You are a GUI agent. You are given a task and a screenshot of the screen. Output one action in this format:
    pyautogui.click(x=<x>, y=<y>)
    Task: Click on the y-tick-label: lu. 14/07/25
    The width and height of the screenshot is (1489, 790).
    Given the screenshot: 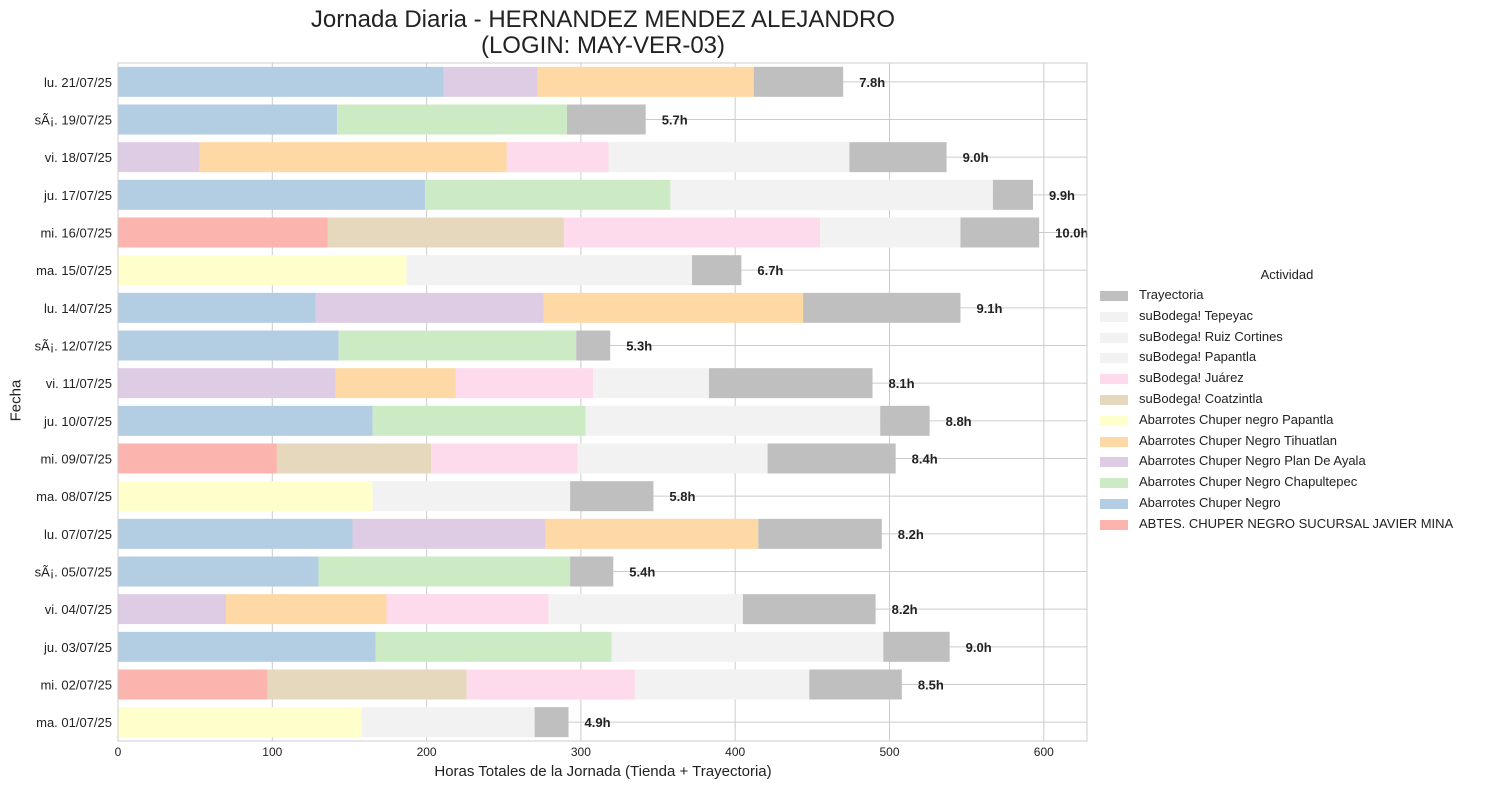 What is the action you would take?
    pyautogui.click(x=78, y=308)
    